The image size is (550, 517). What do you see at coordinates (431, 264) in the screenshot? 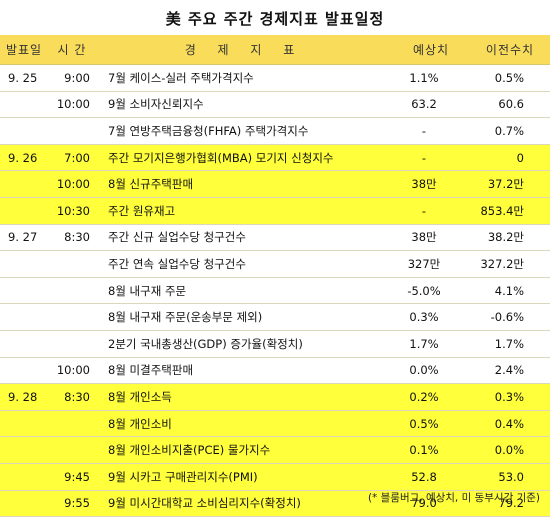
I see `cell-forecast: 327만` at bounding box center [431, 264].